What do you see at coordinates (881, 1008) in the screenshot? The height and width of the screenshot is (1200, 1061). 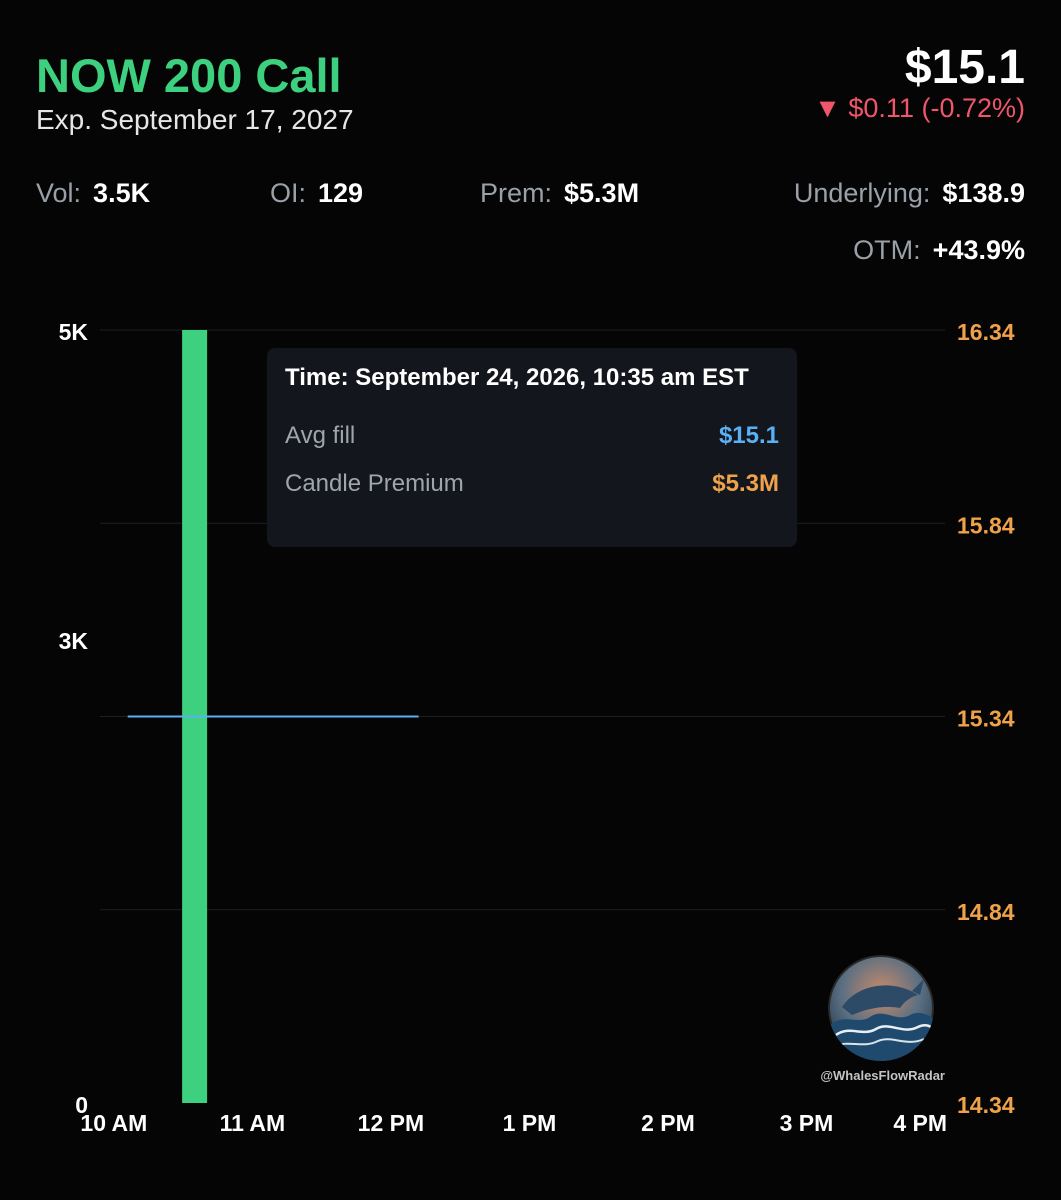 I see `whale-logo-icon` at bounding box center [881, 1008].